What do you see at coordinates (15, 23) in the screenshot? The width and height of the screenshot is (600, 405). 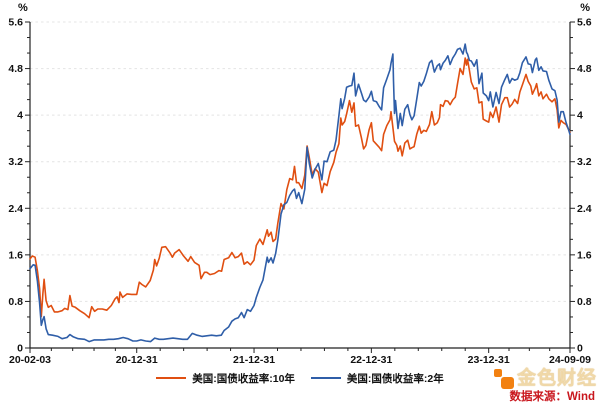 I see `y-tick-label-left: 5.6` at bounding box center [15, 23].